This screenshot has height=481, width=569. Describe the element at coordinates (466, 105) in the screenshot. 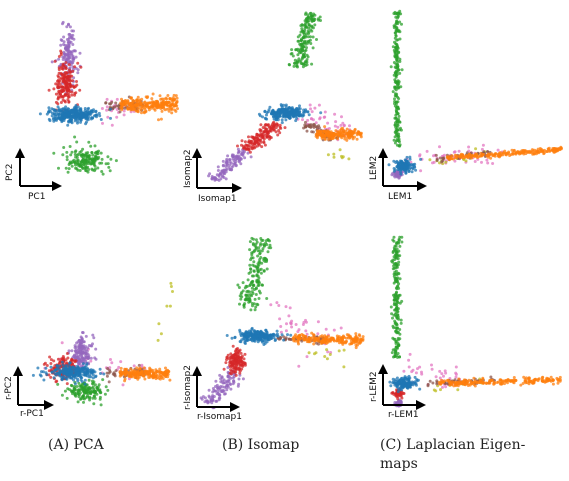

I see `panel-lem: LEM1 LEM2` at that location.